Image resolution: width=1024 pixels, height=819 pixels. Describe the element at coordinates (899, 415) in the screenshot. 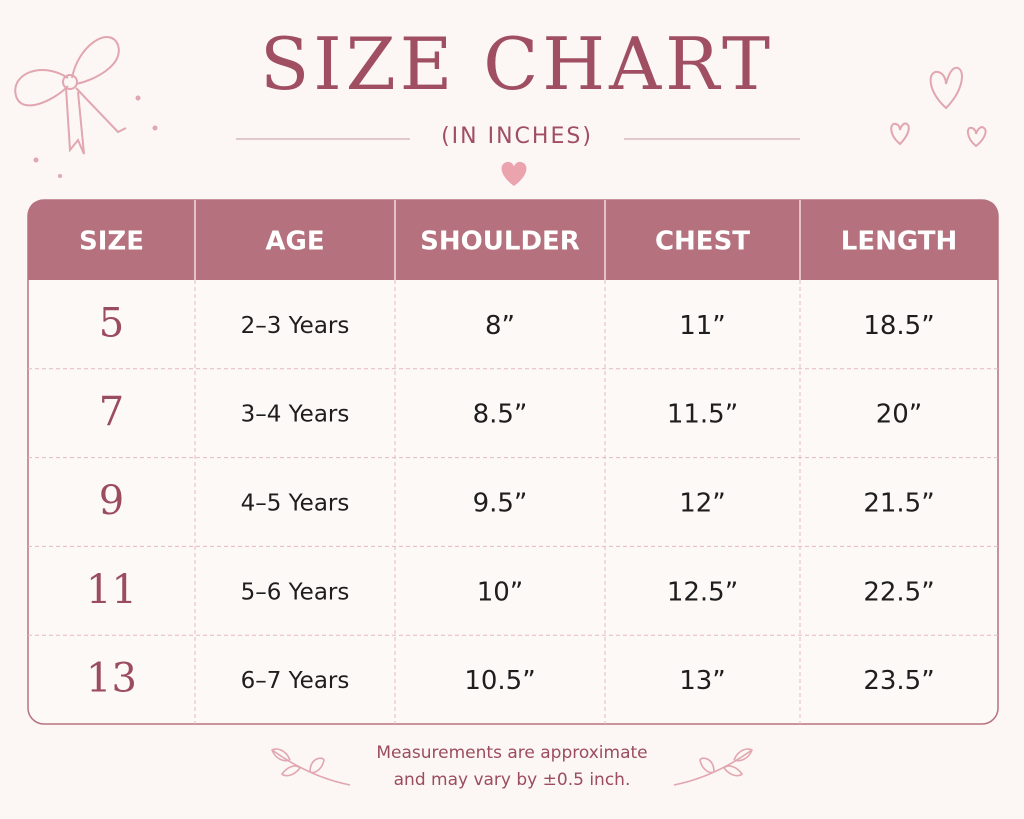

I see `table-cell: 20”` at that location.